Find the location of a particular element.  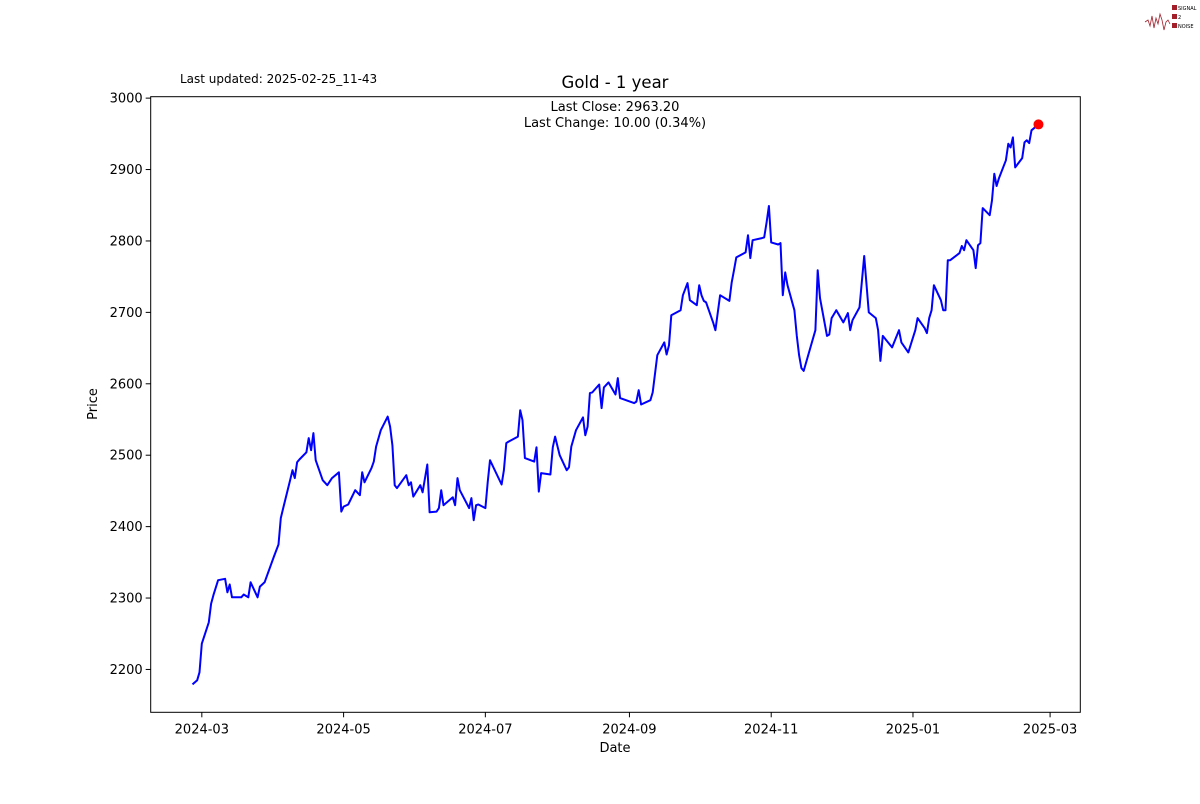

y-tick-label: 2800 is located at coordinates (126, 241).